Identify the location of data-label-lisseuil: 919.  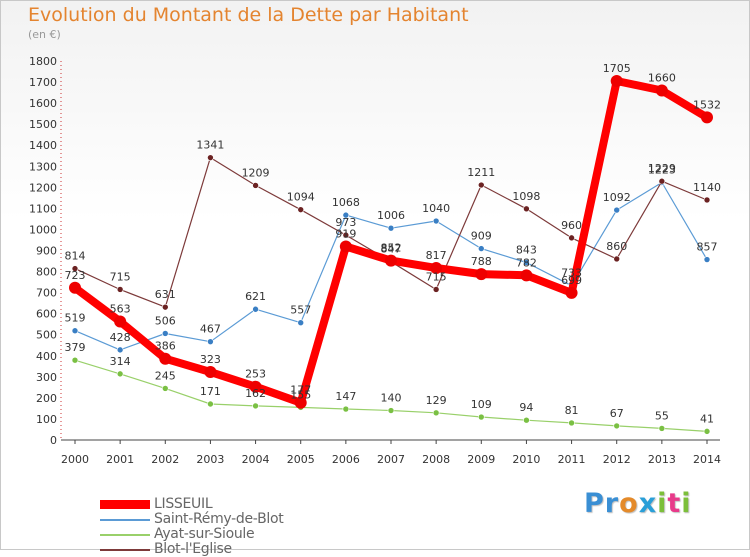
(345, 233).